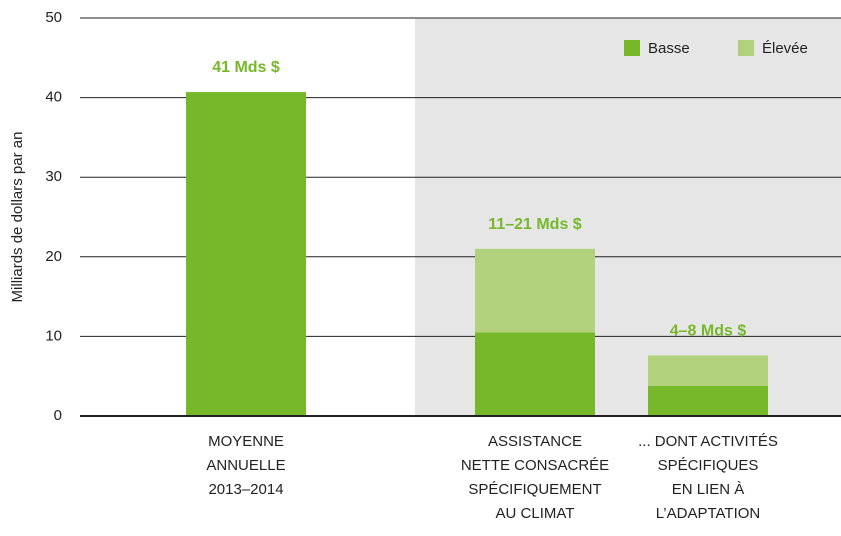 This screenshot has width=841, height=536. What do you see at coordinates (246, 67) in the screenshot?
I see `data-label: 41 Mds $` at bounding box center [246, 67].